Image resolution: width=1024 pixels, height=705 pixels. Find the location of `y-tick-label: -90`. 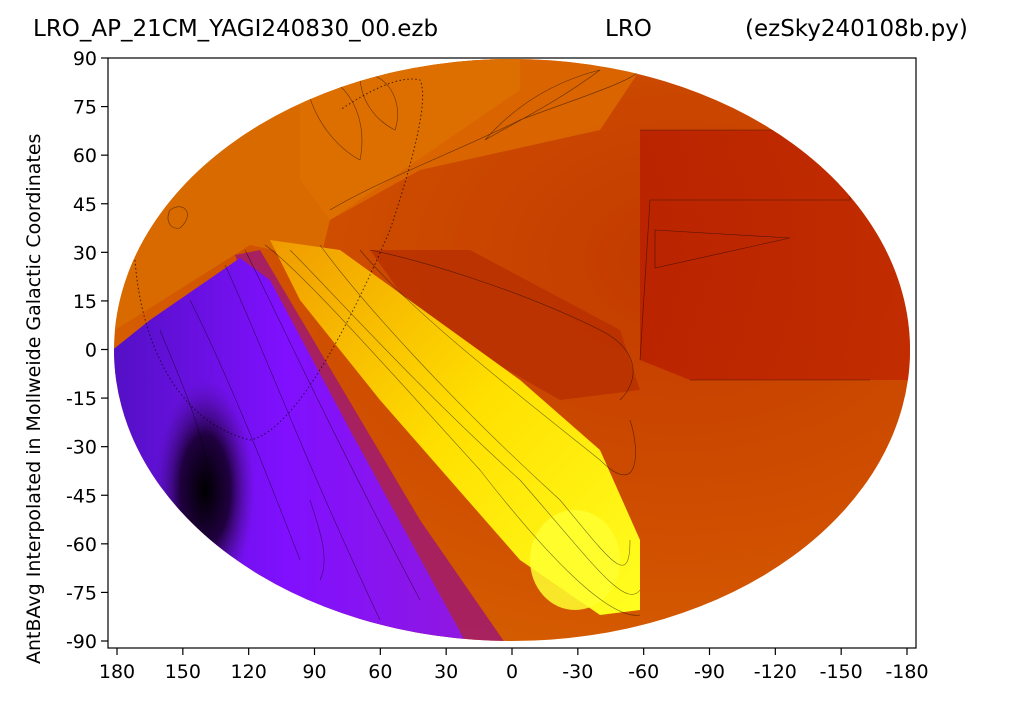

y-tick-label: -90 is located at coordinates (81, 642).